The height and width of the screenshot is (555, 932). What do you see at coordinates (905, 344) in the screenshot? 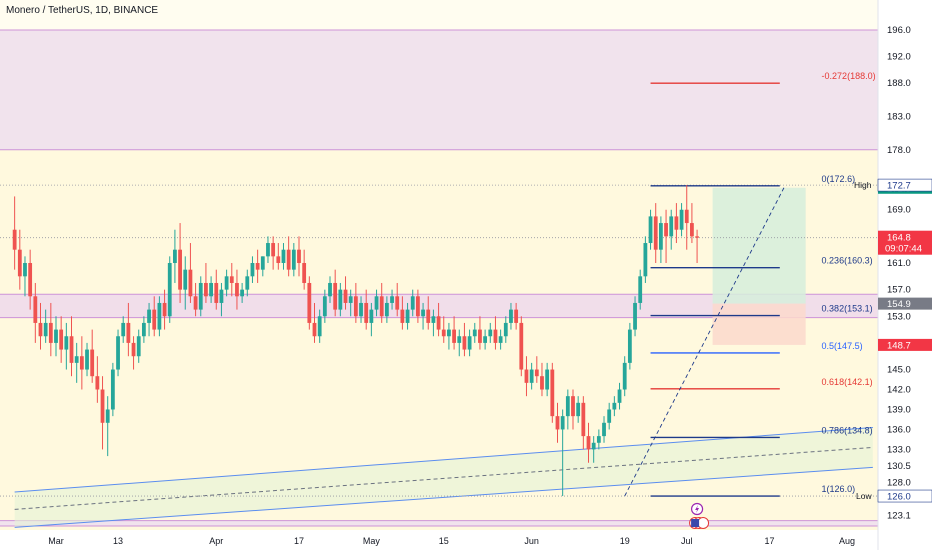
I see `price-badge-148.7` at bounding box center [905, 344].